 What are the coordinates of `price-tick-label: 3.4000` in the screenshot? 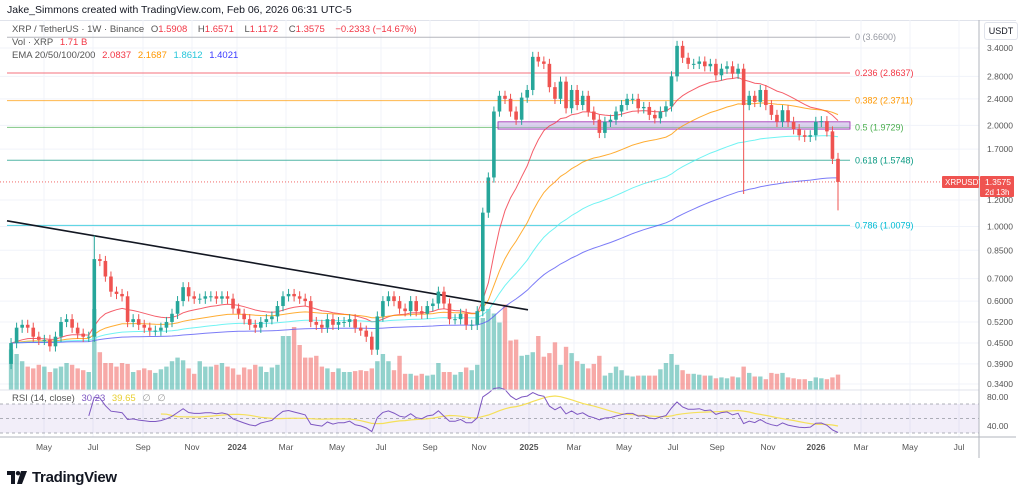 It's located at (1000, 48).